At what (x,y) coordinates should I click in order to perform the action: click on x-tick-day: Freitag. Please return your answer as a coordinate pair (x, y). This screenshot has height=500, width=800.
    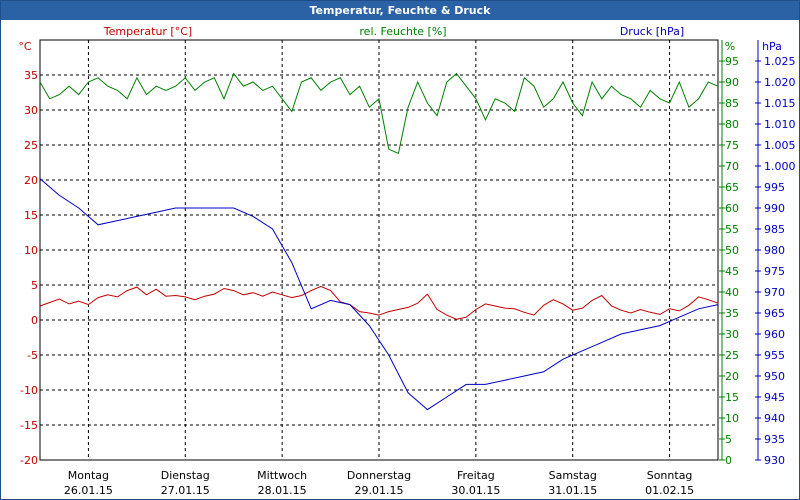
    Looking at the image, I should click on (476, 475).